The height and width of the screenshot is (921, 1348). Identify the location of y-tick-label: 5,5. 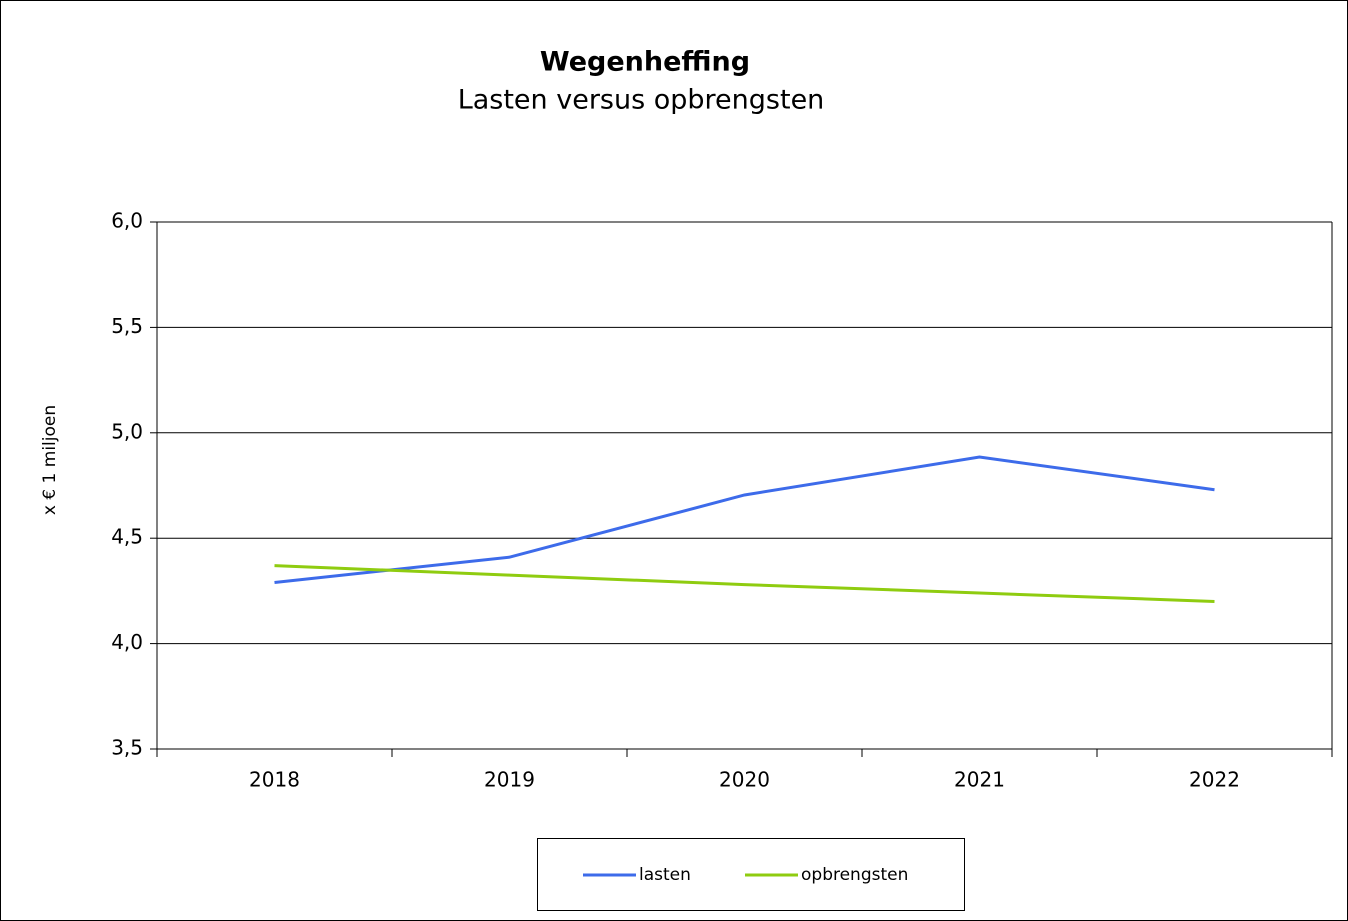
(127, 326).